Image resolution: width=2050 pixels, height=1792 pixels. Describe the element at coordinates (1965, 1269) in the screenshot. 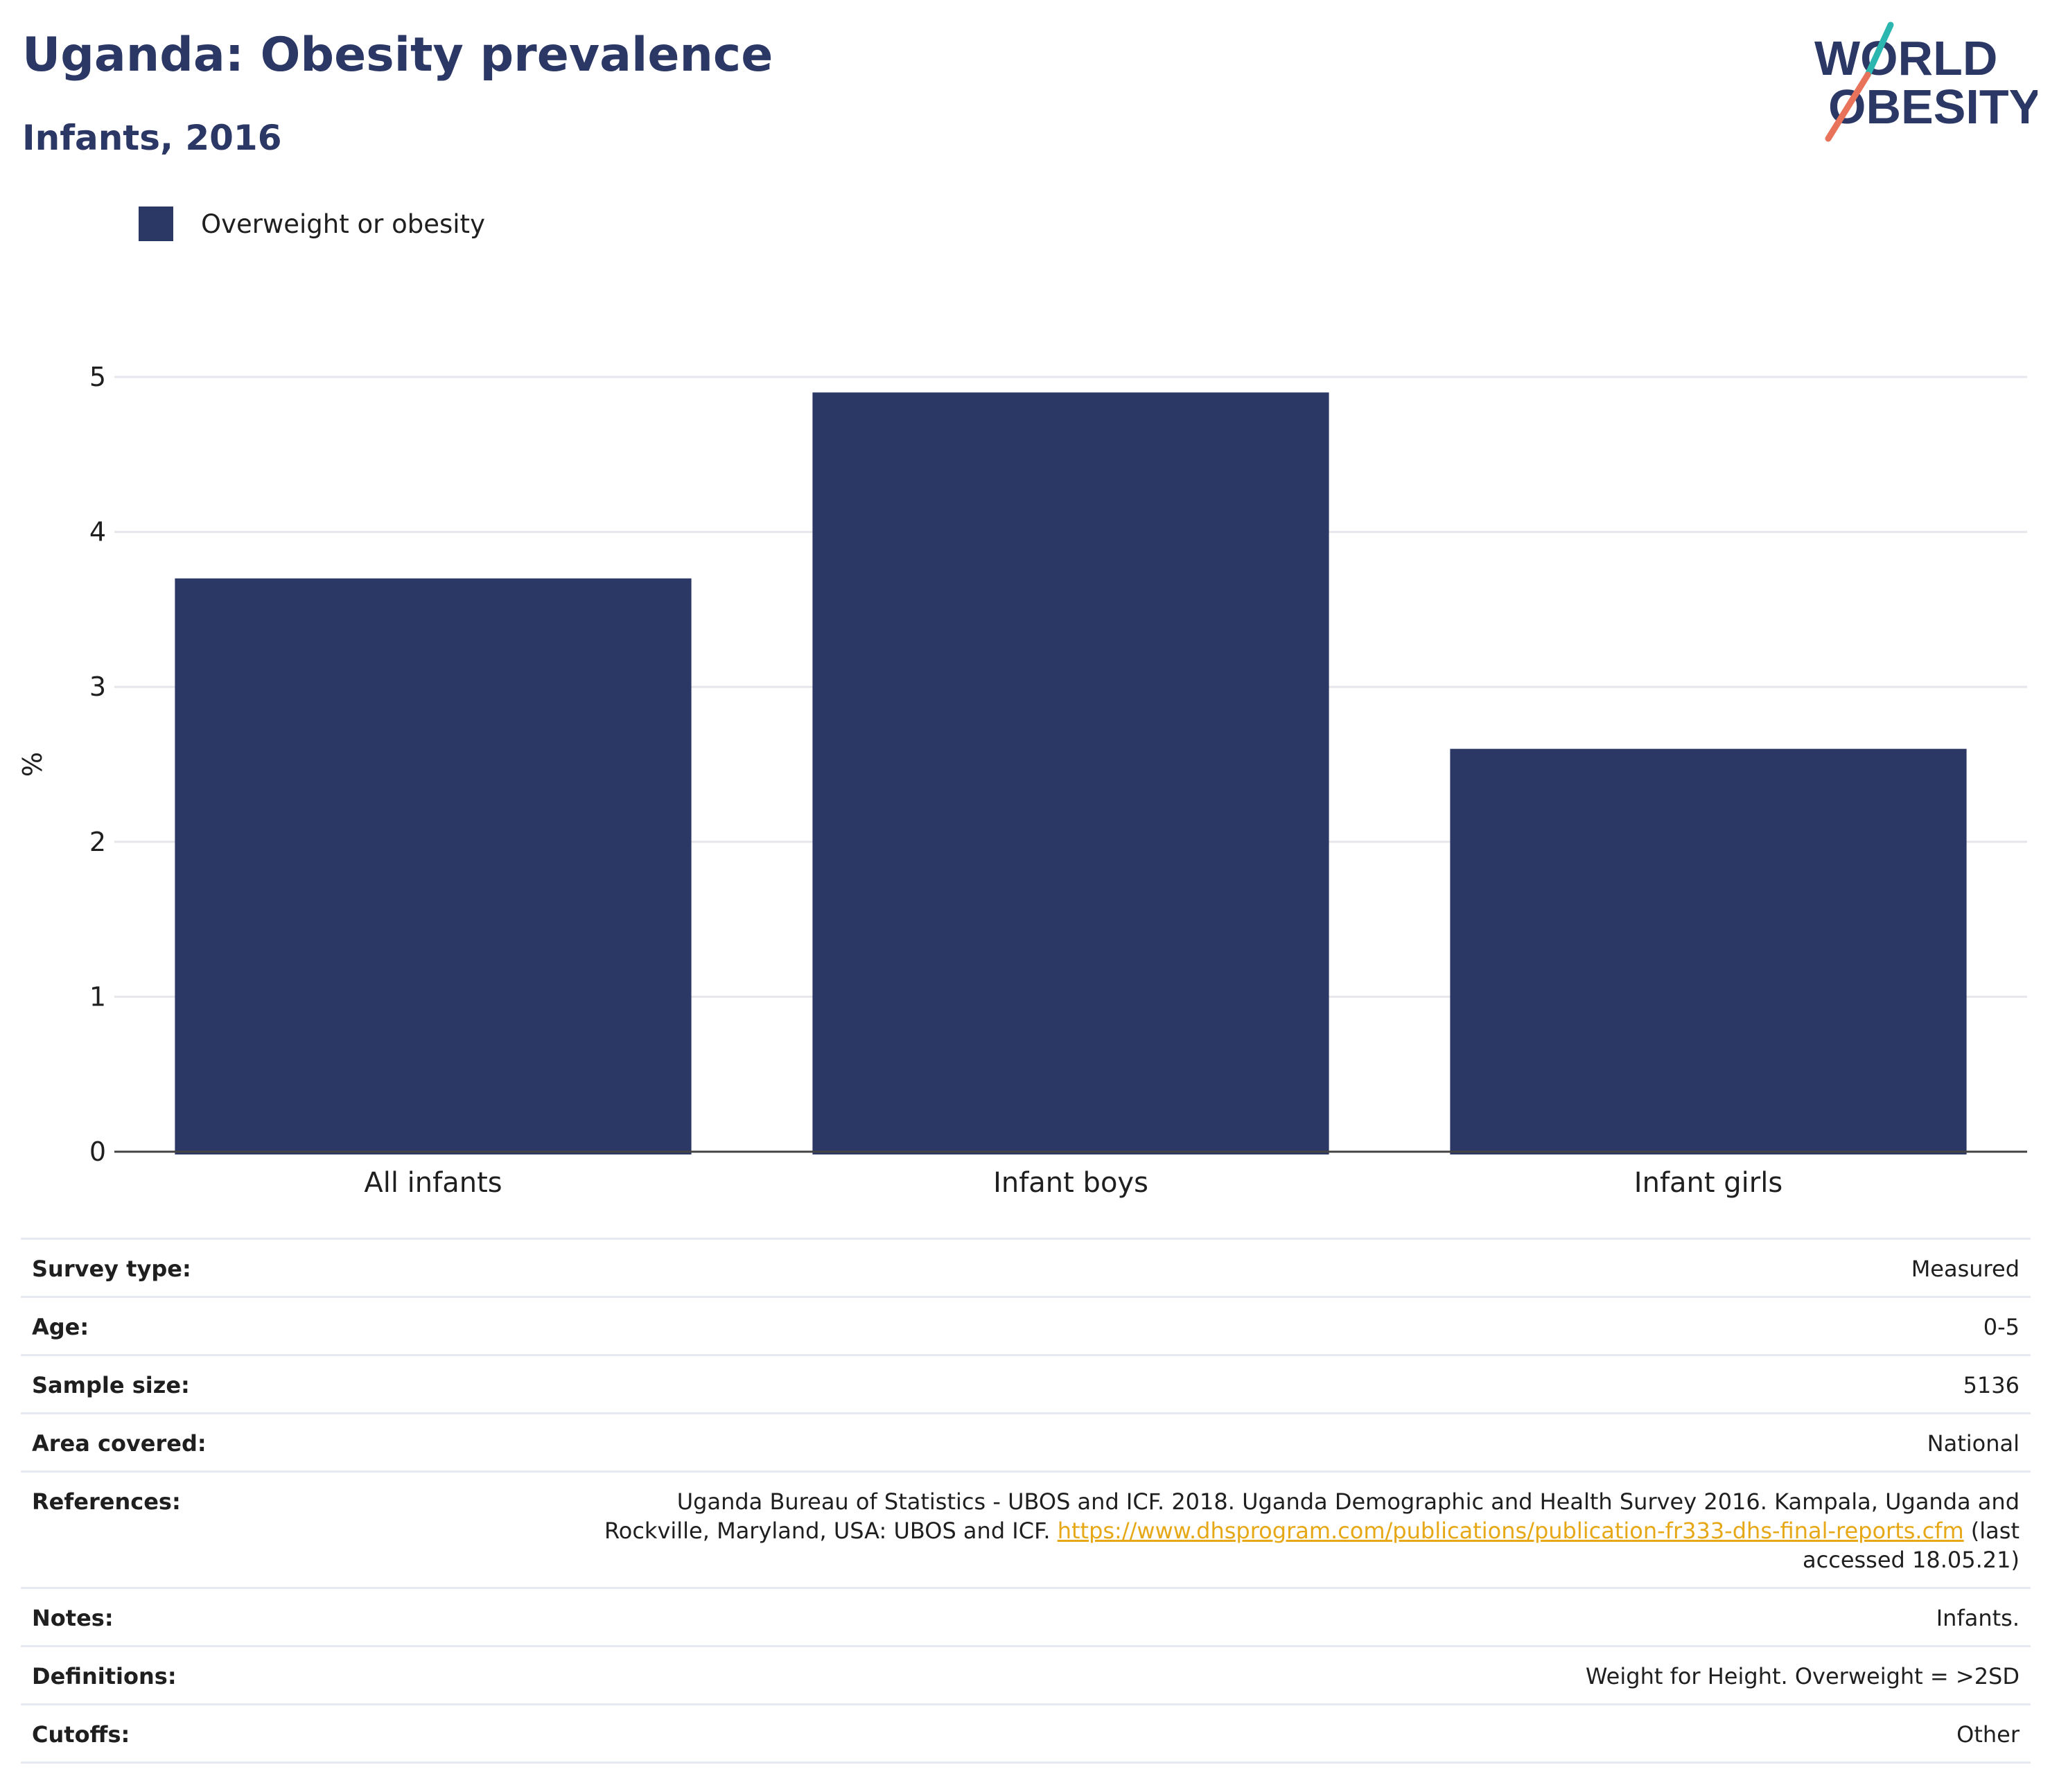

I see `meta-value: Measured` at that location.